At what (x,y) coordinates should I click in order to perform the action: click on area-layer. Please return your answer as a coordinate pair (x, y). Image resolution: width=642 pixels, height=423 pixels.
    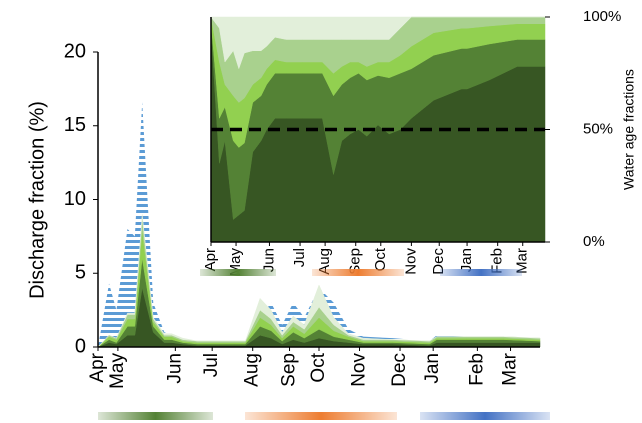
    Looking at the image, I should click on (377, 43).